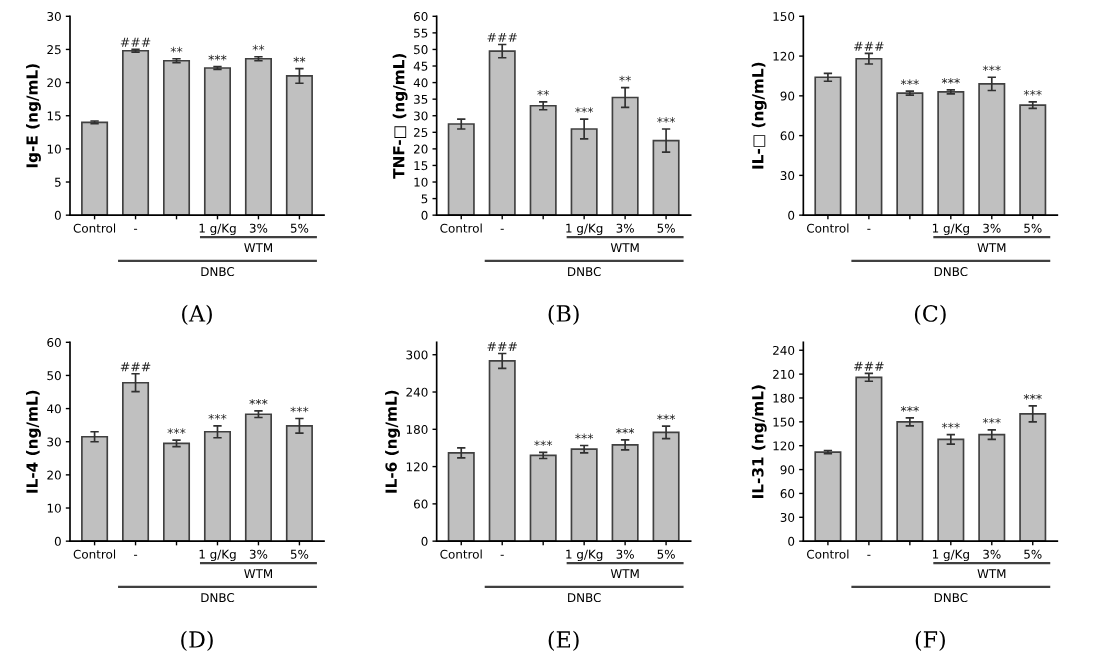  I want to click on text: (C), so click(930, 314).